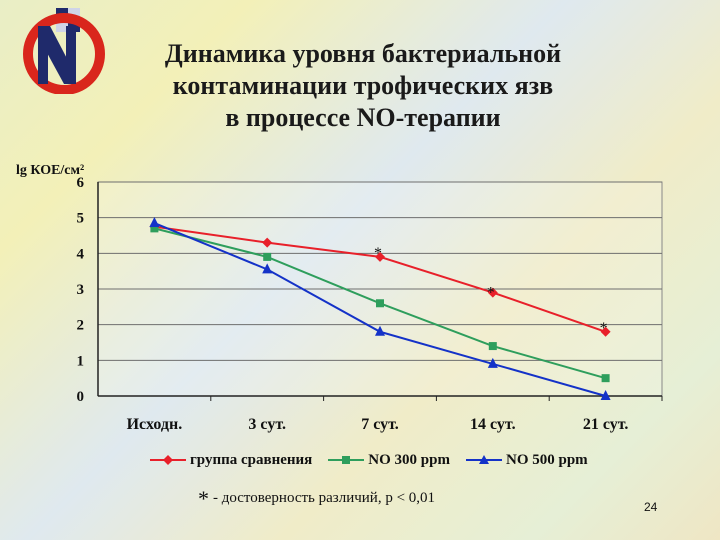 The image size is (720, 540). I want to click on title-line-3: в процессе NO-терапии, so click(363, 117).